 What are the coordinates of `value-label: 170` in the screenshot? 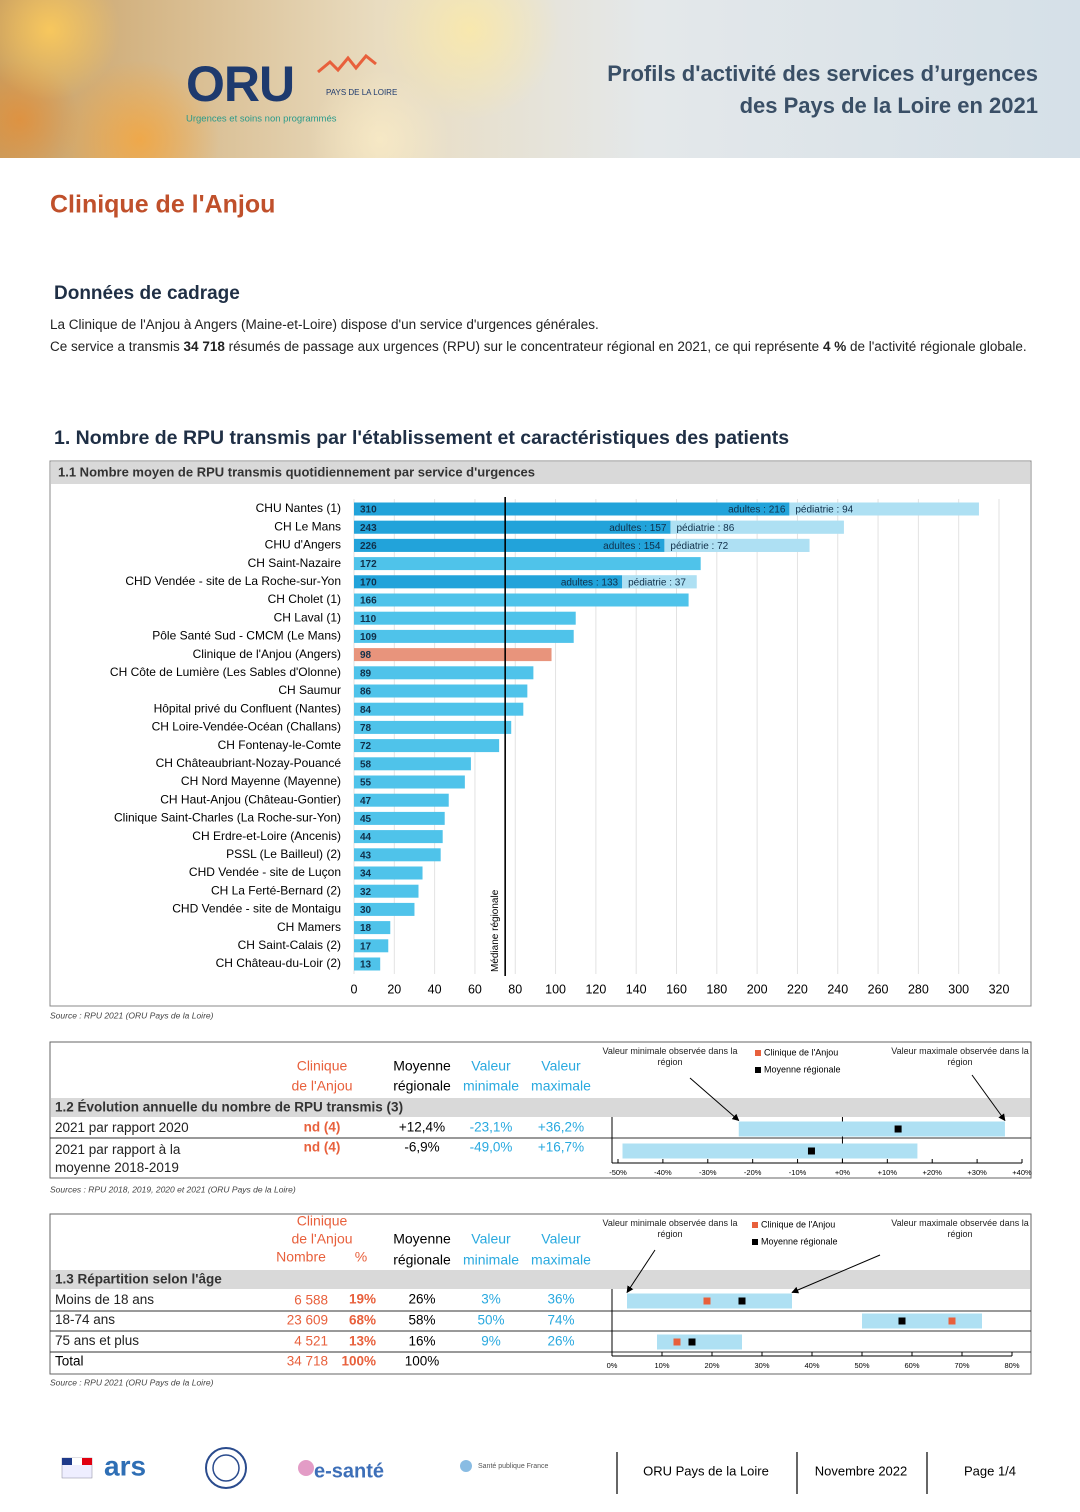 It's located at (368, 582).